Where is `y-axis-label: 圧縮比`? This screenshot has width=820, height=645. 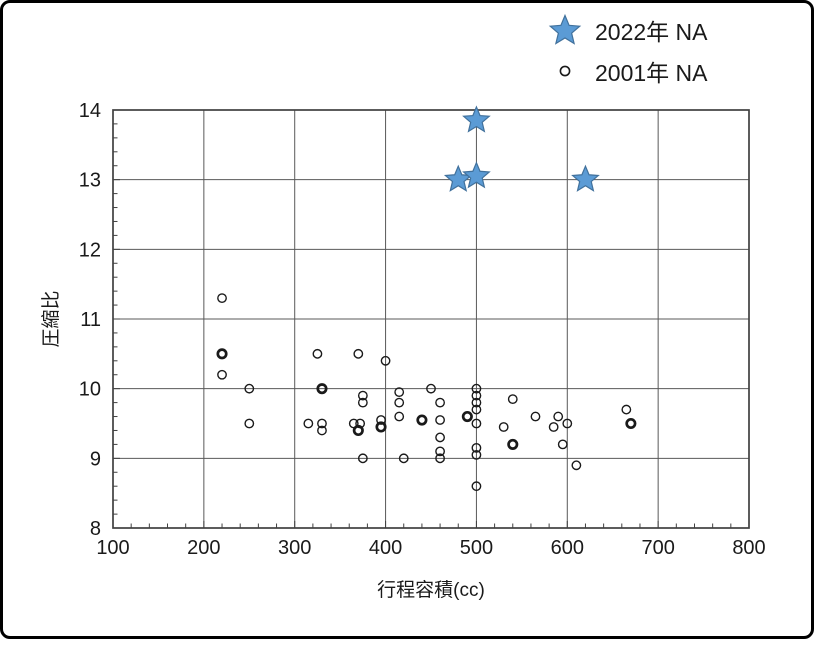 y-axis-label: 圧縮比 is located at coordinates (51, 318).